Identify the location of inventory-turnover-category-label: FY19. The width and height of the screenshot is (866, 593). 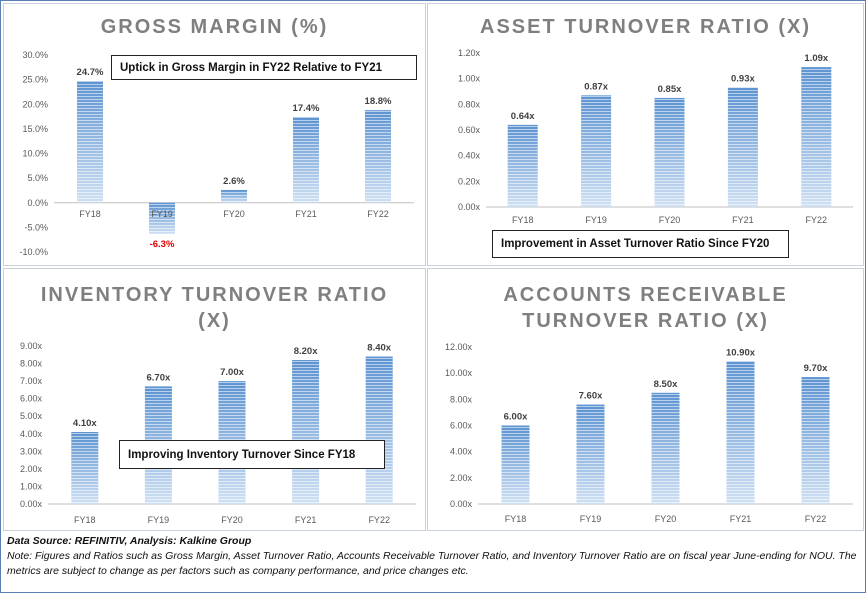
(159, 520).